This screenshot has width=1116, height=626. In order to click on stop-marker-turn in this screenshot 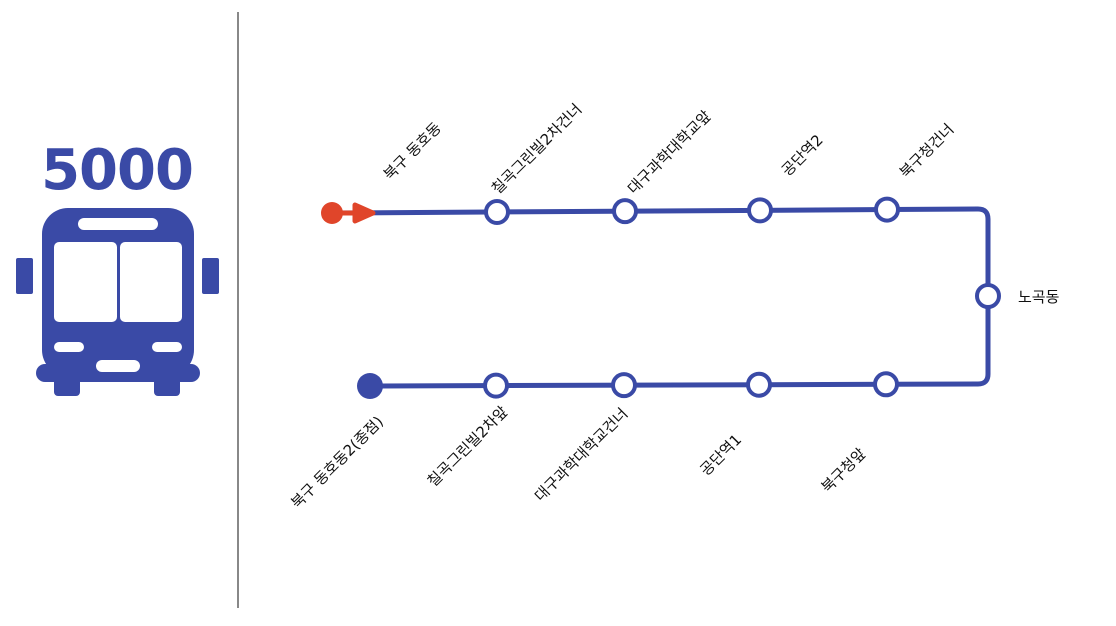, I will do `click(988, 296)`.